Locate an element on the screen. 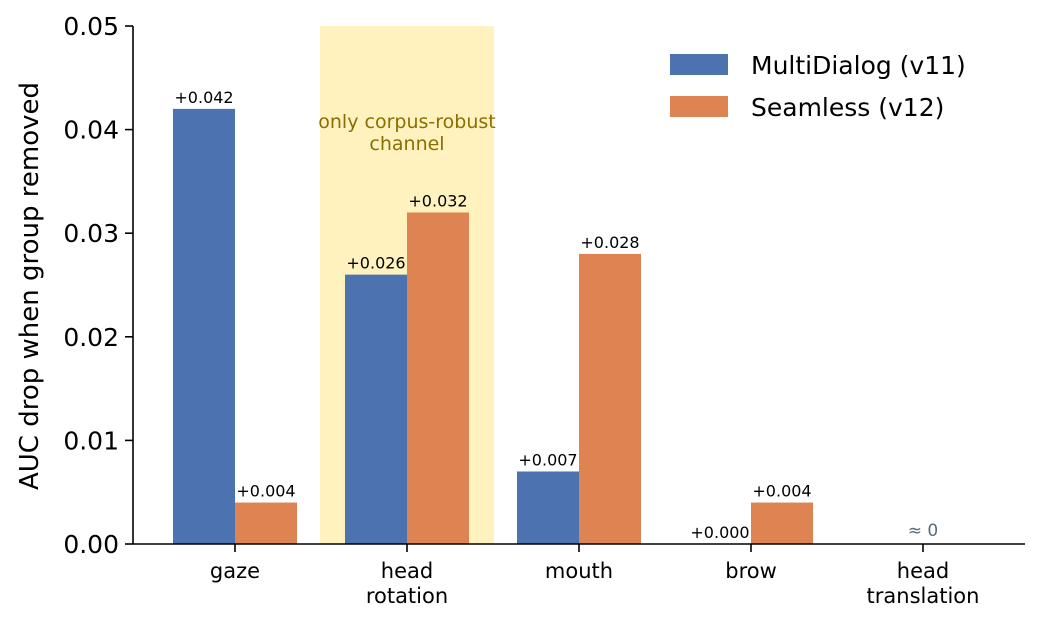  x-tick-label: head rotation is located at coordinates (407, 583).